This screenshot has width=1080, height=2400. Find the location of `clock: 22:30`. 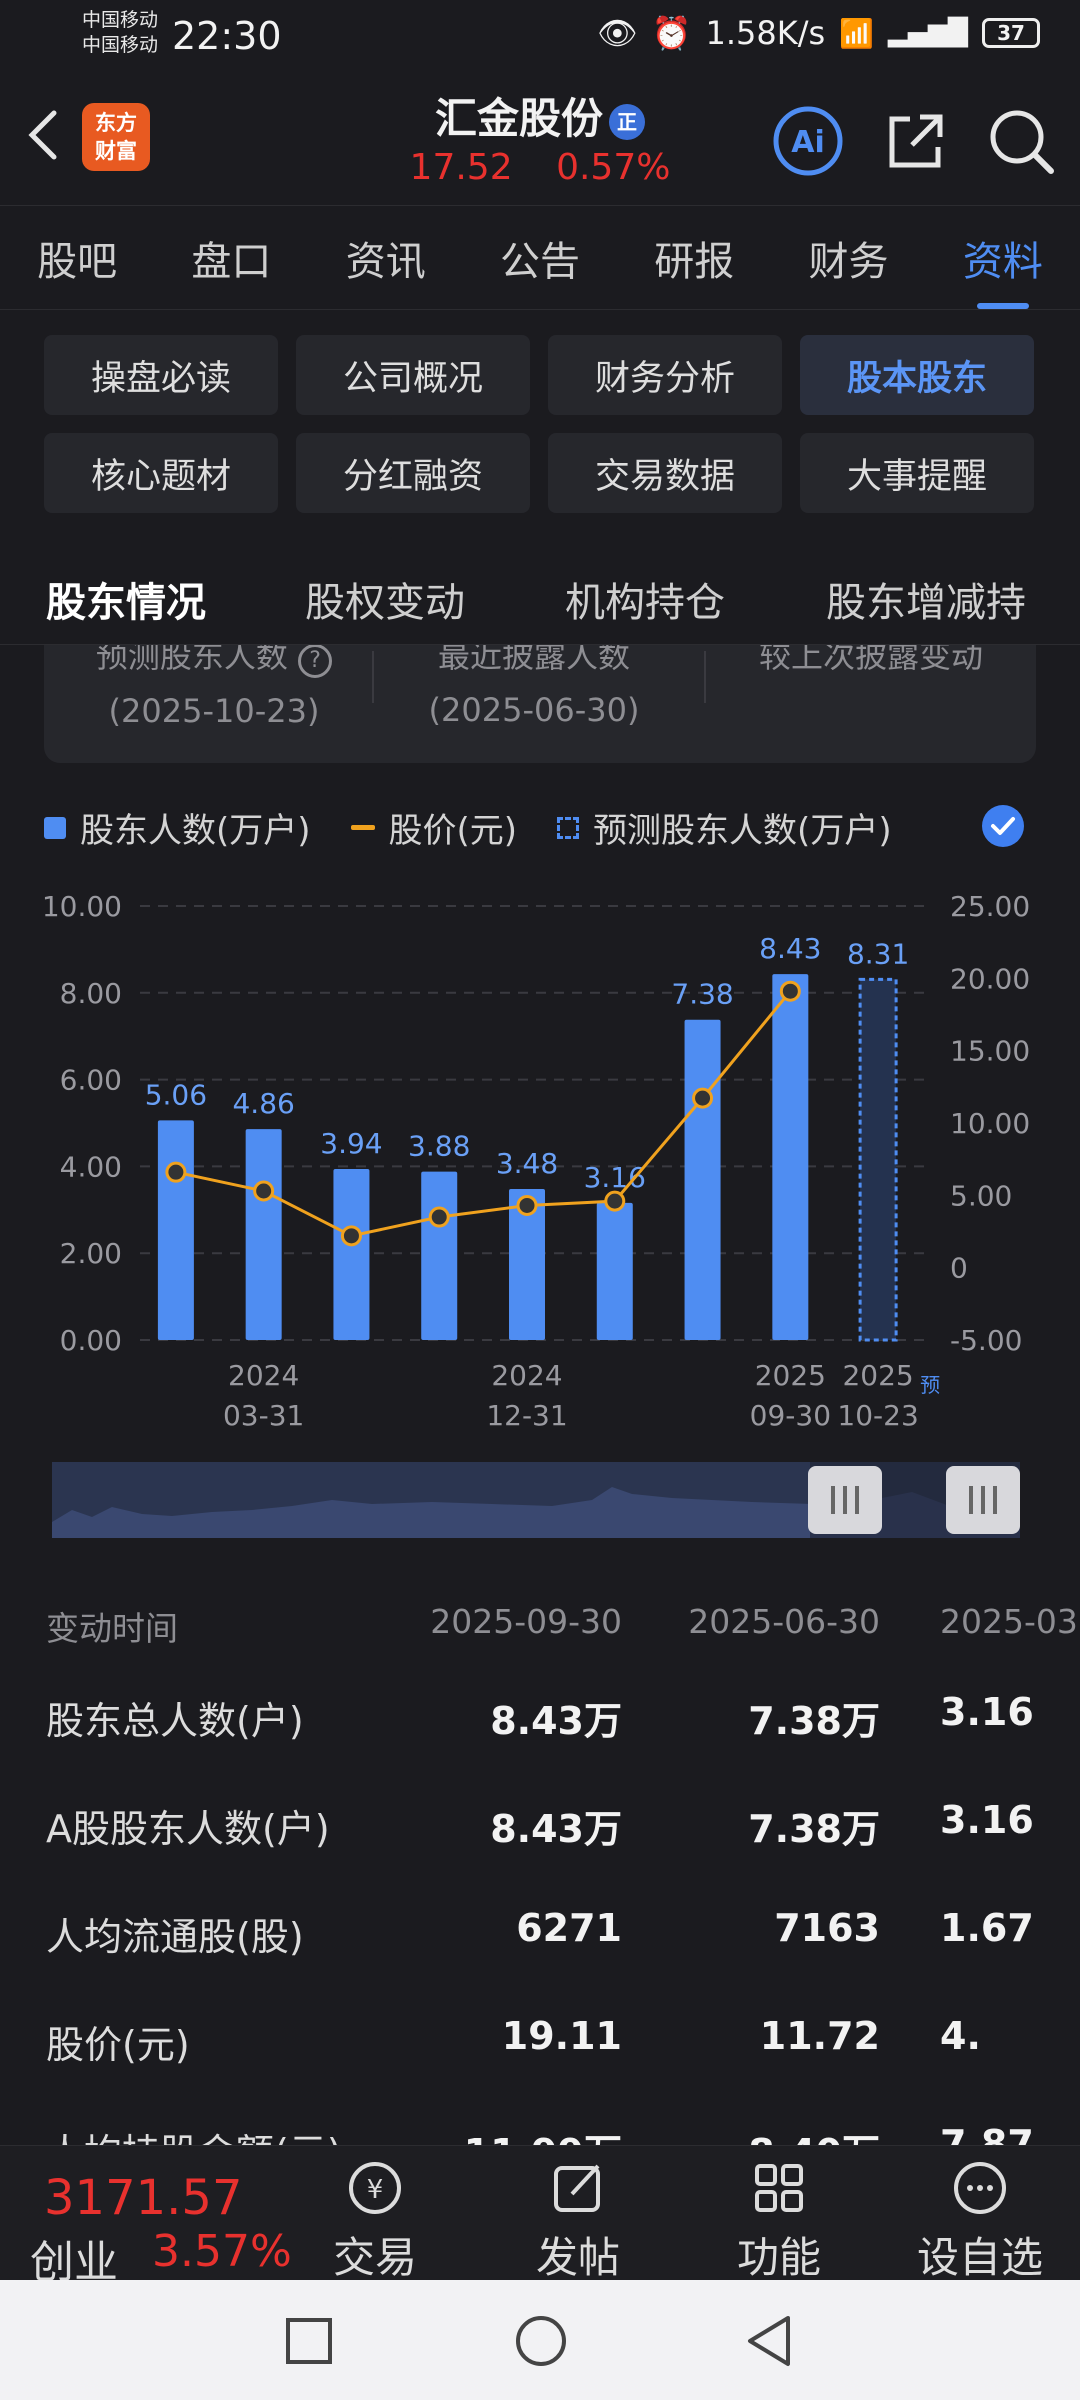

clock: 22:30 is located at coordinates (227, 36).